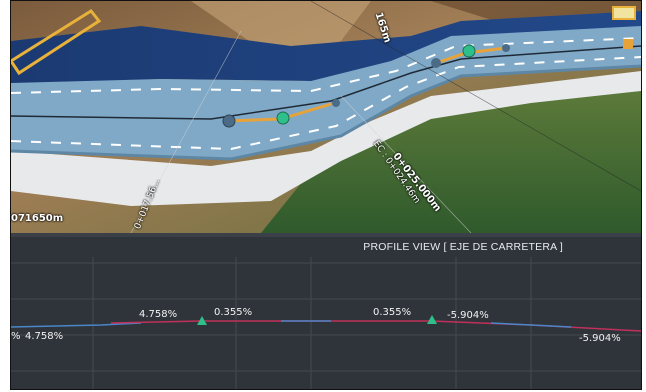 The image size is (646, 392). Describe the element at coordinates (463, 247) in the screenshot. I see `profile-view-title: PROFILE VIEW [ EJE DE CARRETERA ]` at that location.